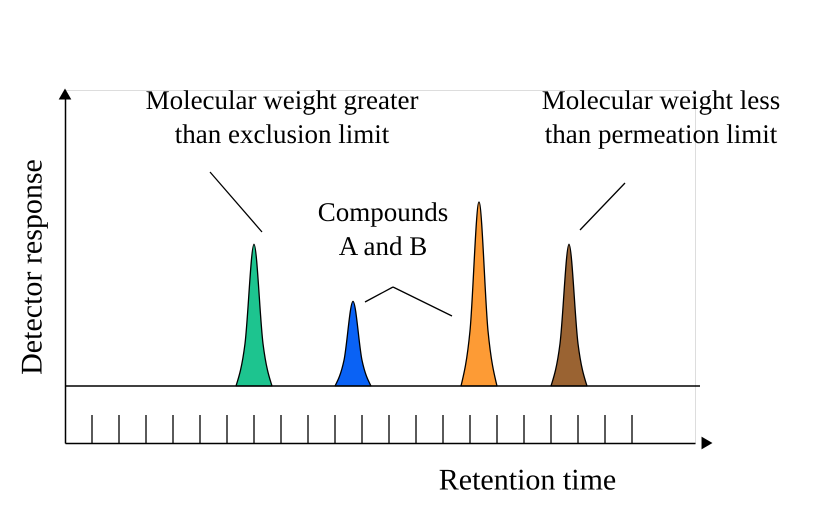 This screenshot has height=510, width=817. I want to click on text: Molecular weight greater than exclusion limit, so click(282, 117).